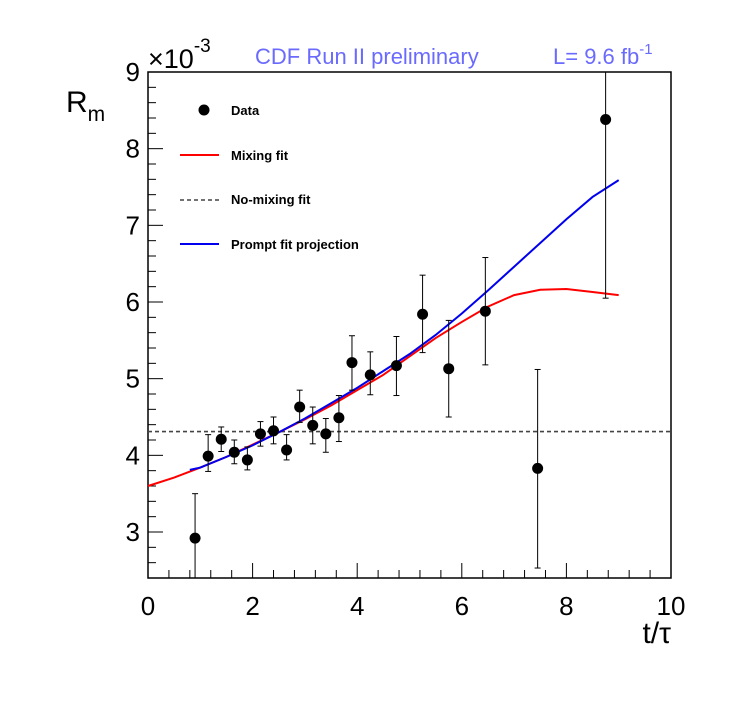  Describe the element at coordinates (656, 633) in the screenshot. I see `x-axis-title: t/τ` at that location.